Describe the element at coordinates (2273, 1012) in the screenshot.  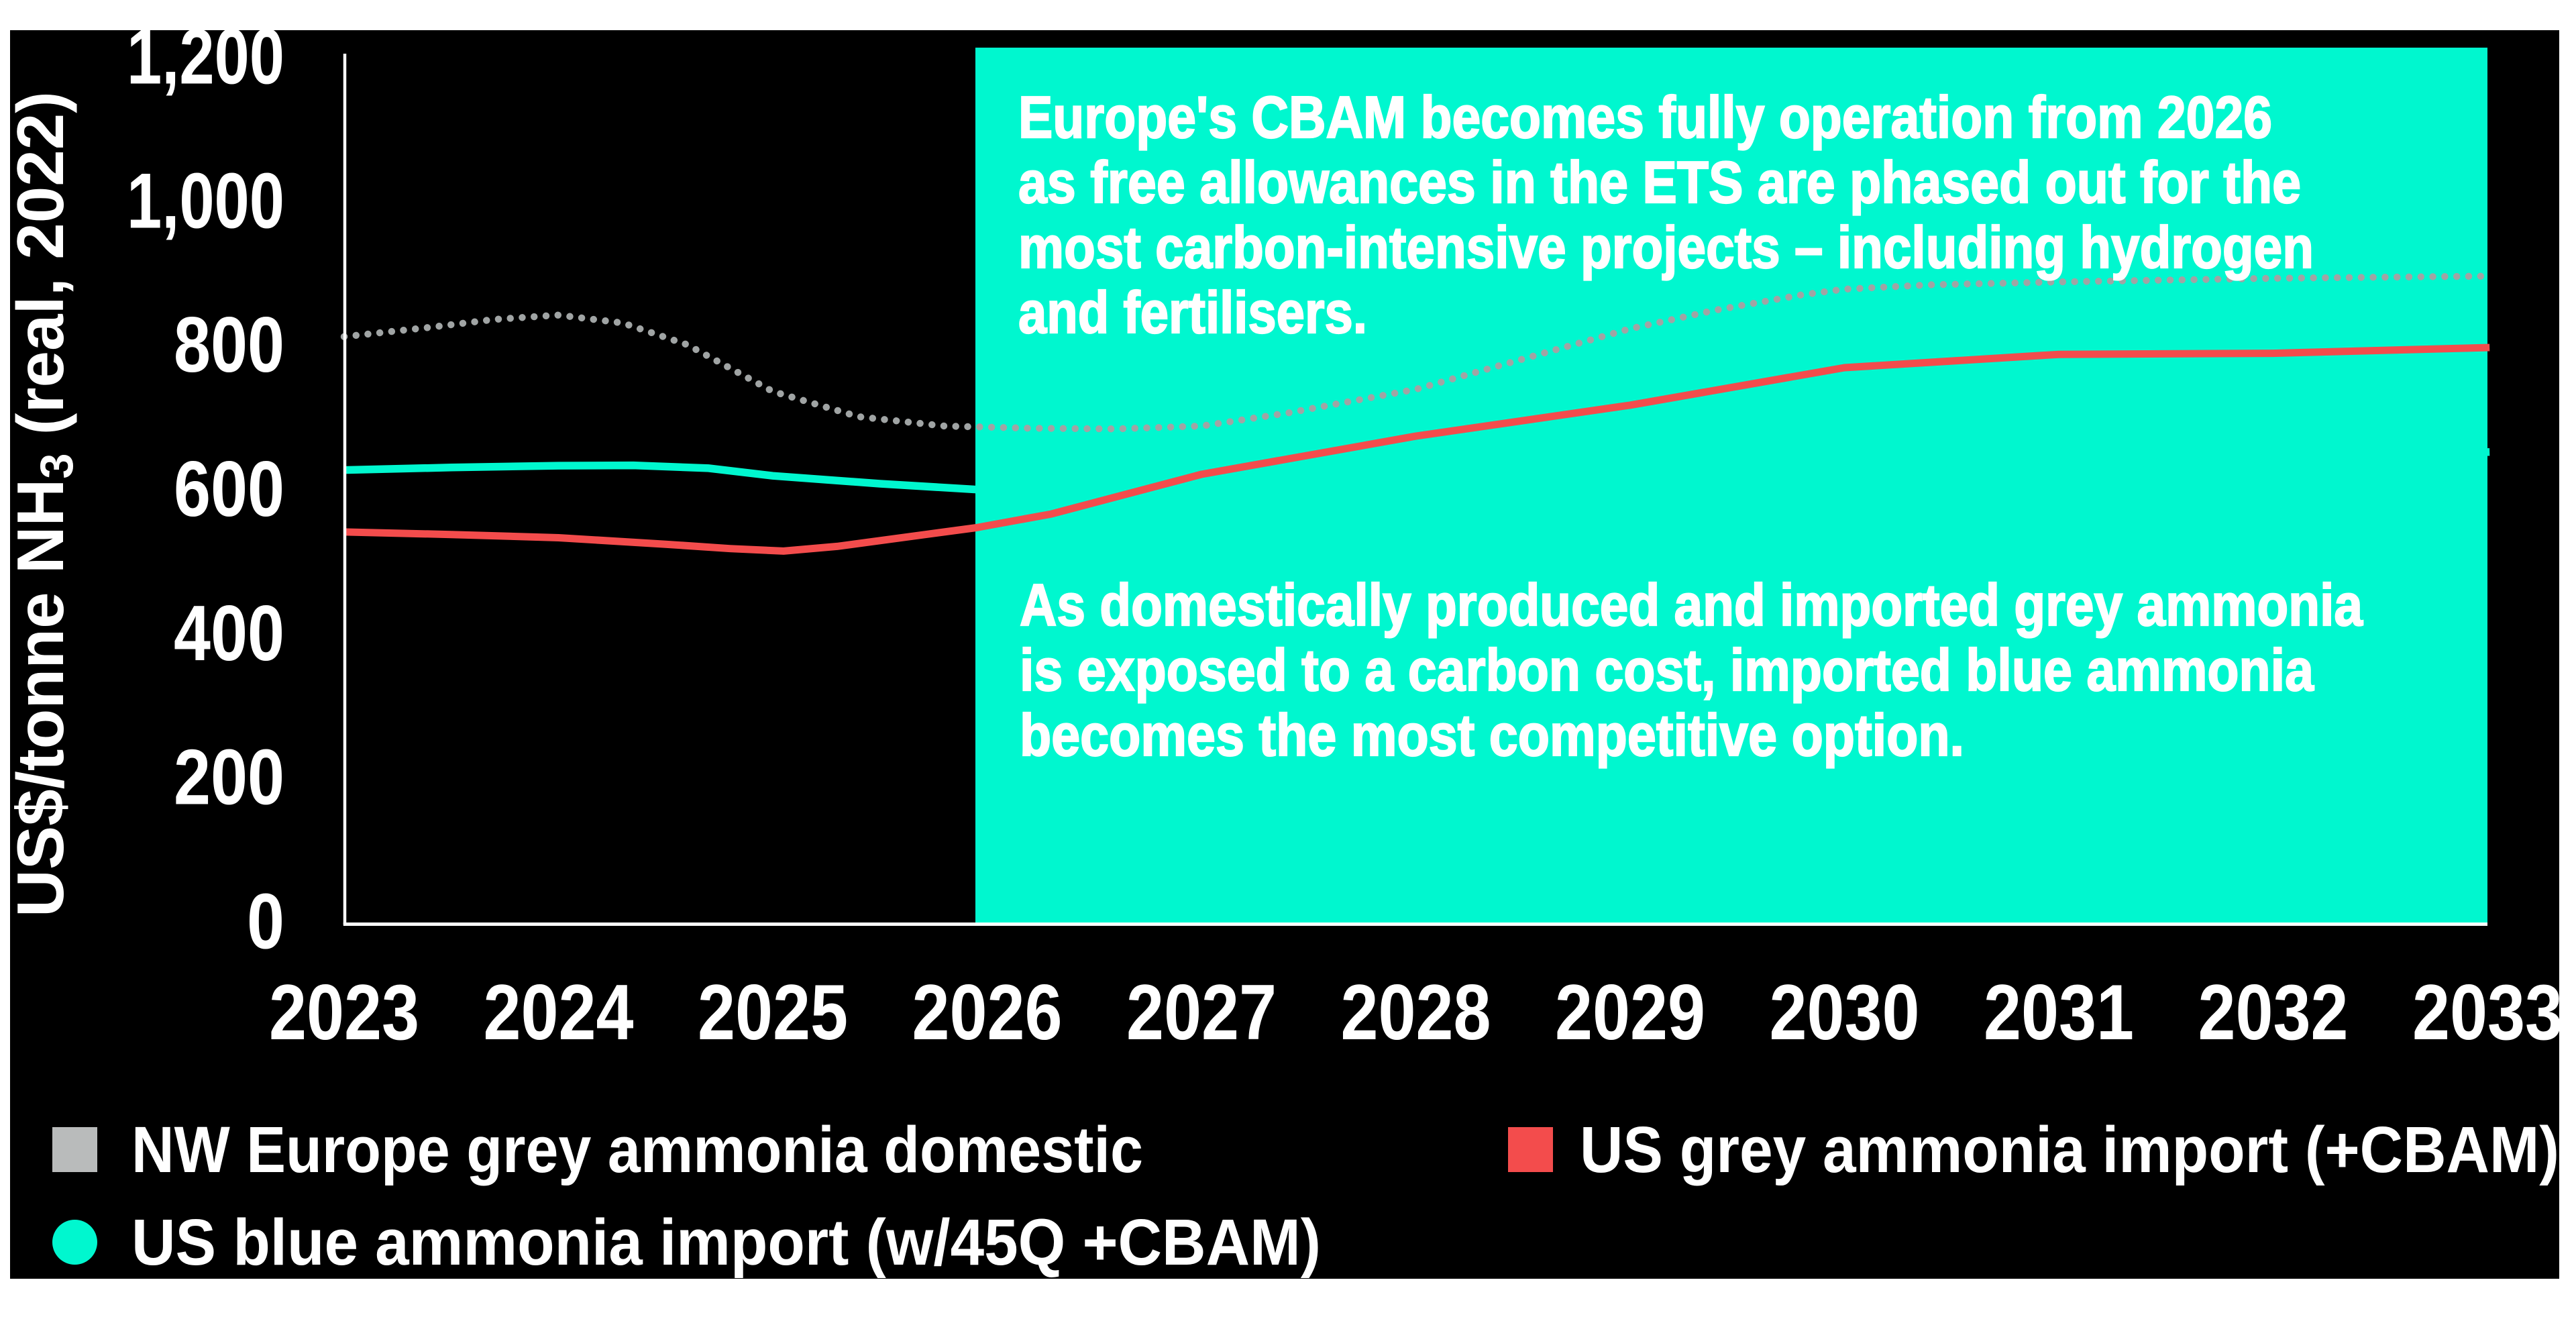
I see `svg-text: 2032` at that location.